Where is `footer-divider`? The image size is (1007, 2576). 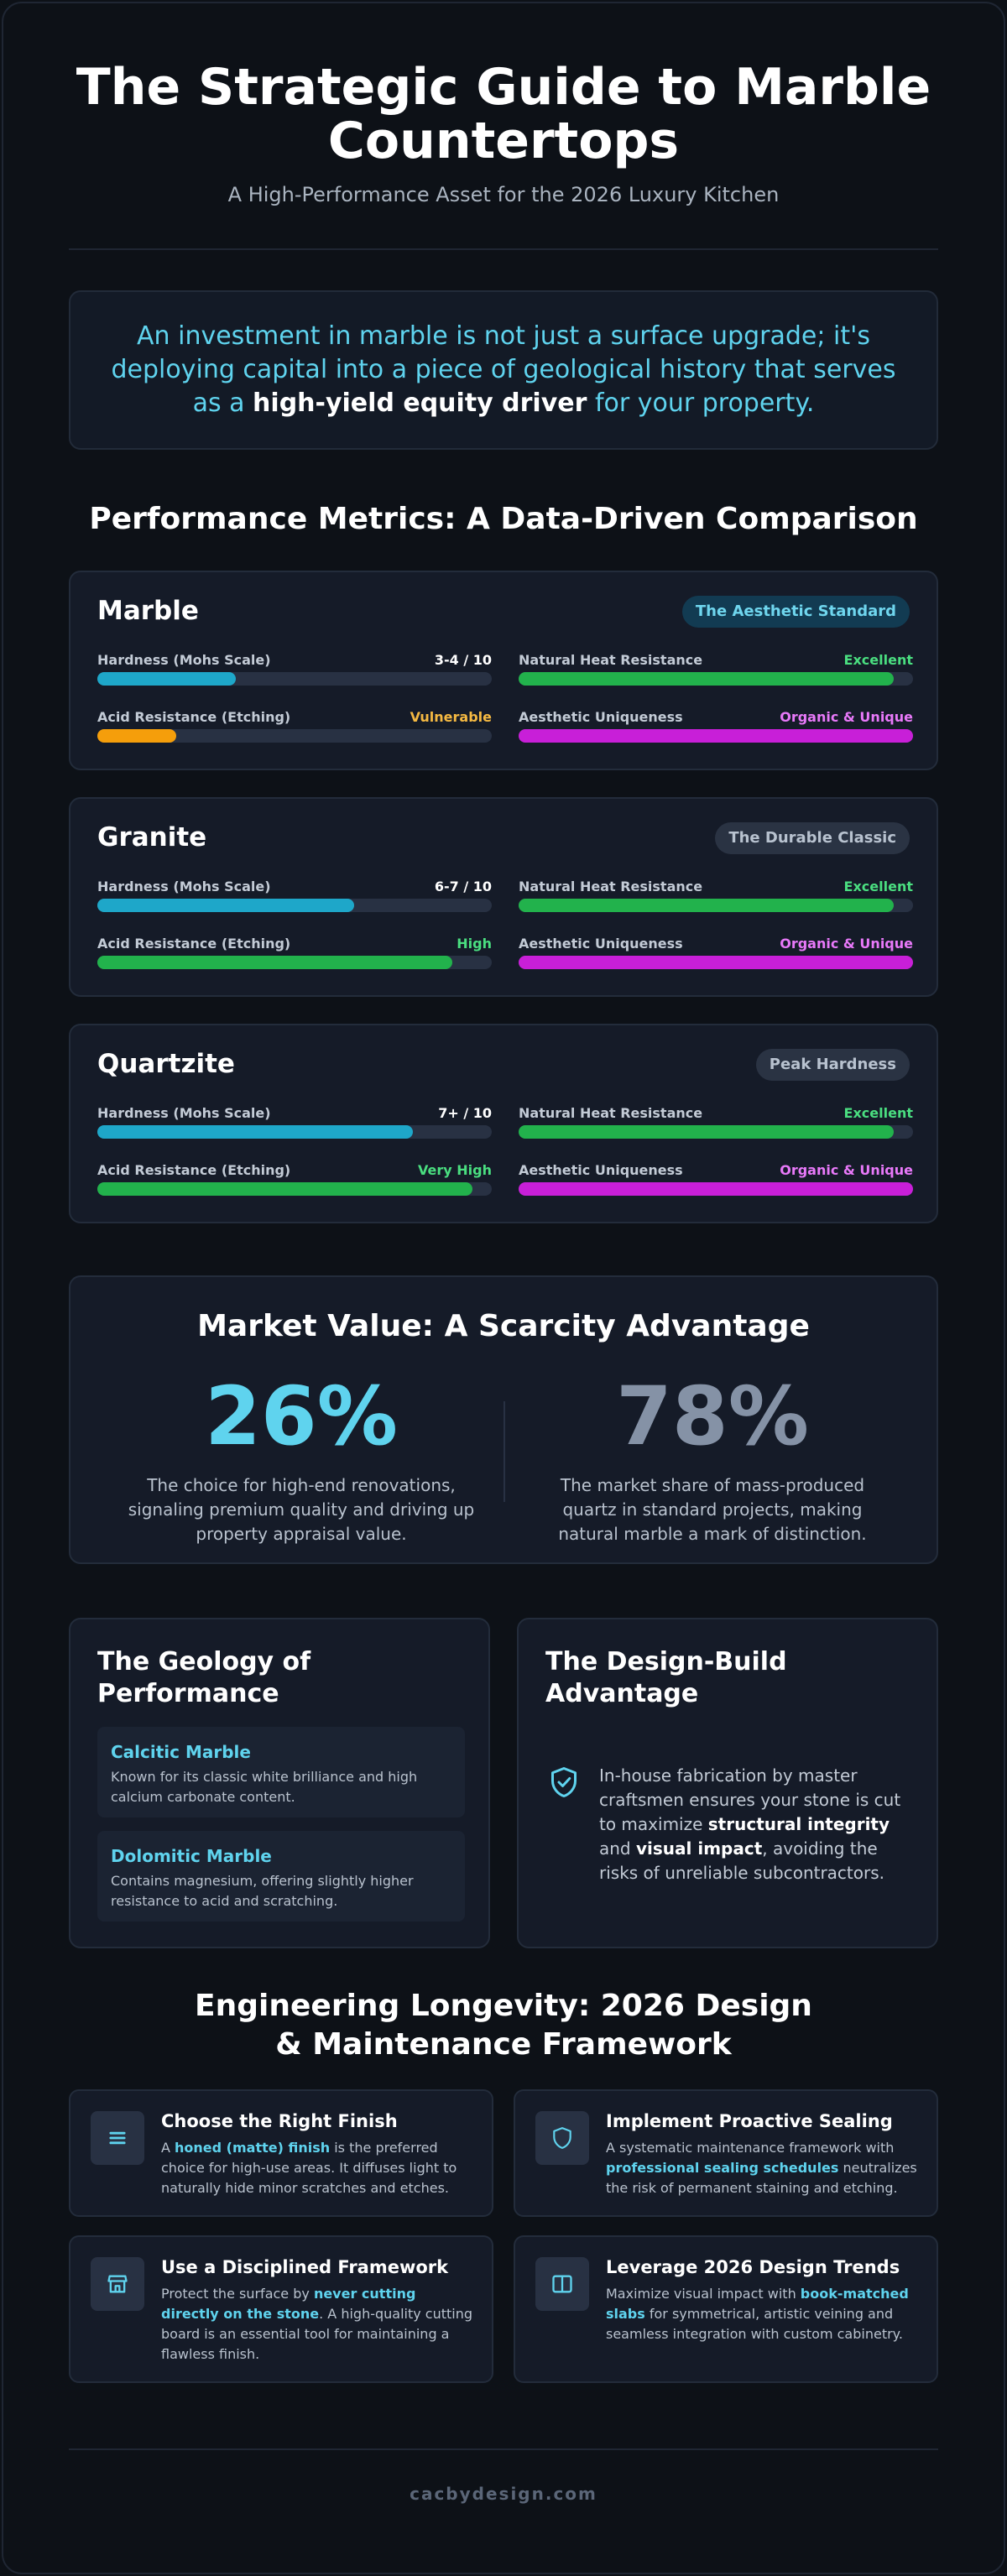
footer-divider is located at coordinates (503, 2449).